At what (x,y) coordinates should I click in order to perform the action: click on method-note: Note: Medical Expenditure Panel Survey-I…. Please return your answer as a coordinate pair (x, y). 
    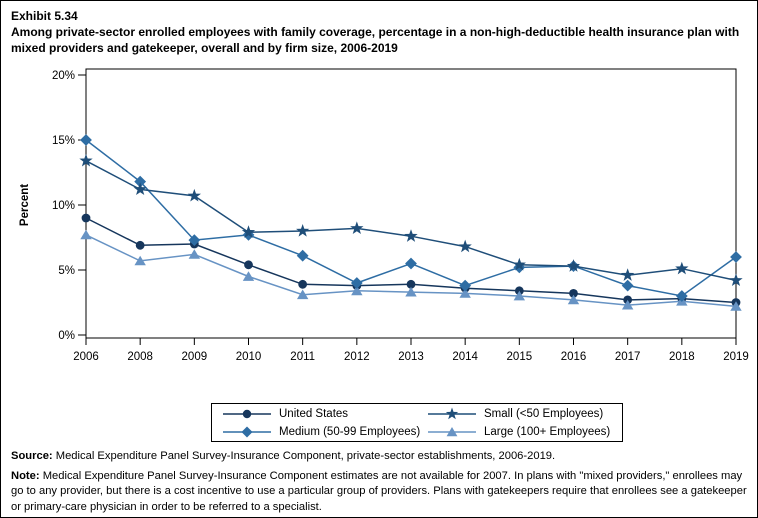
    Looking at the image, I should click on (381, 492).